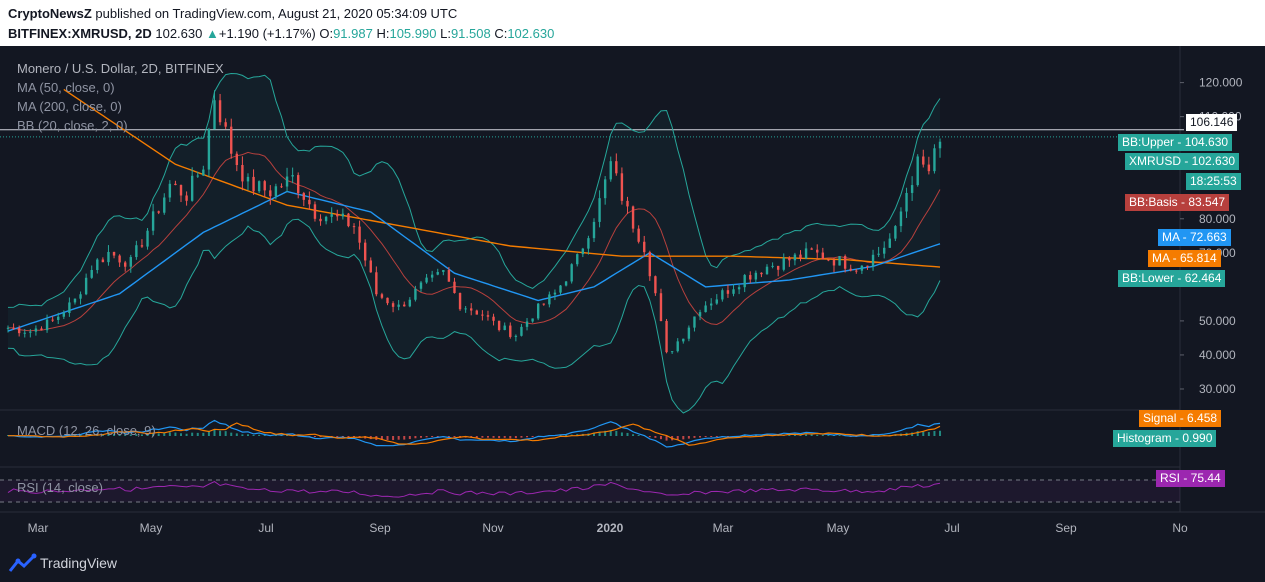 Image resolution: width=1265 pixels, height=582 pixels. Describe the element at coordinates (326, 33) in the screenshot. I see `open-label: O:` at that location.